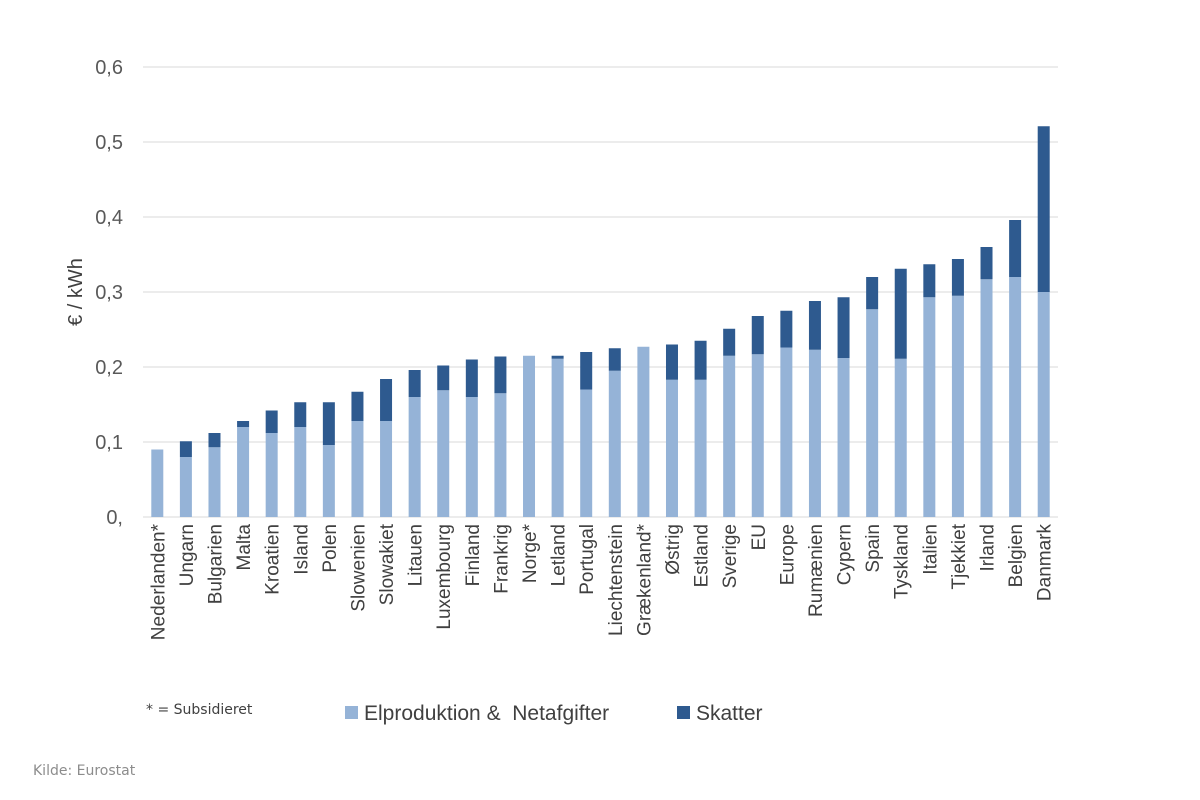  Describe the element at coordinates (330, 548) in the screenshot. I see `x-tick-label: Polen` at that location.